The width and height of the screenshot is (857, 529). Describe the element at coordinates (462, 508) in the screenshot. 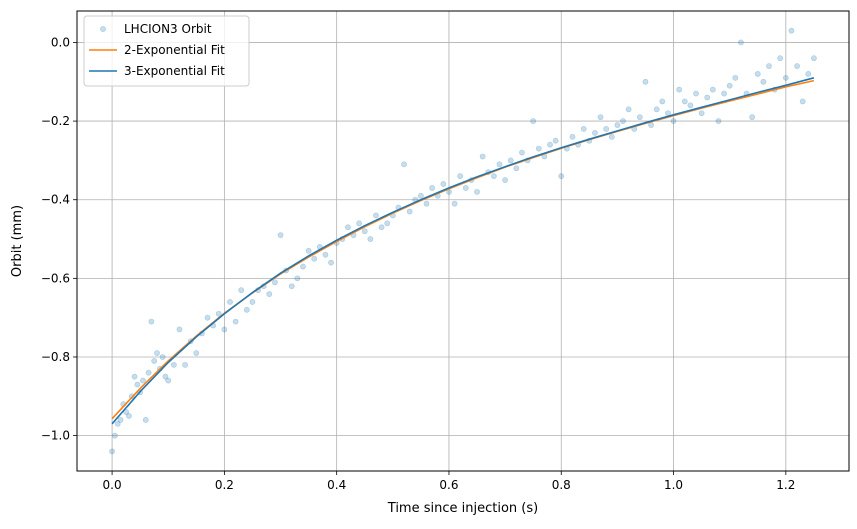

I see `x-axis-label: Time since injection (s)` at that location.